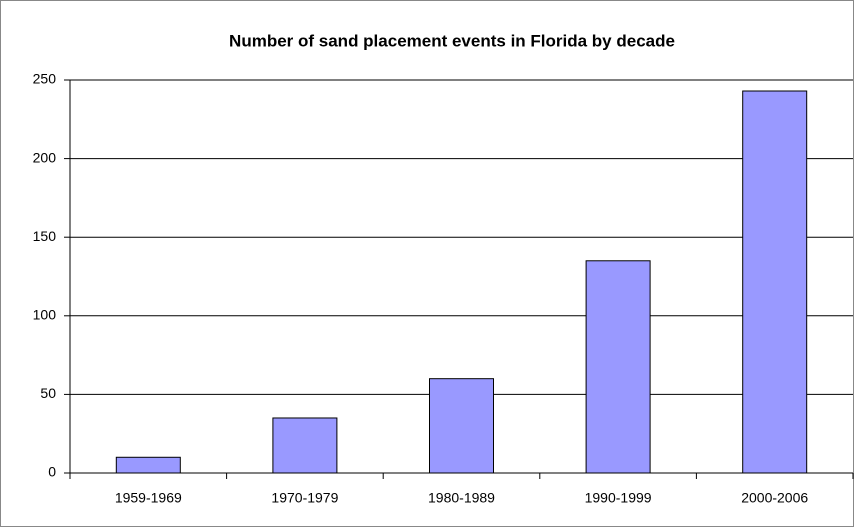  What do you see at coordinates (618, 498) in the screenshot?
I see `x-tick-label: 1990-1999` at bounding box center [618, 498].